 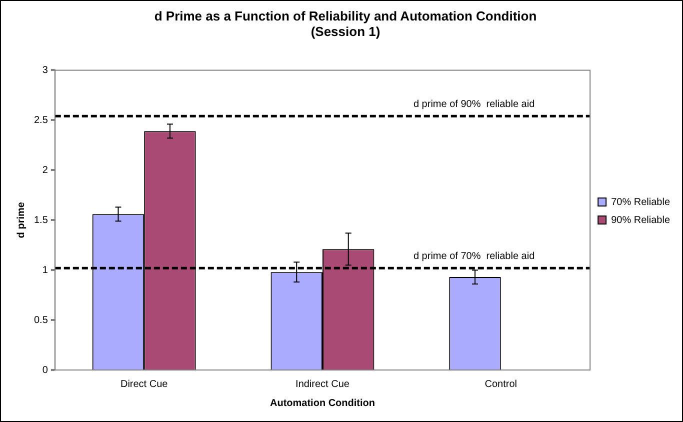 What do you see at coordinates (41, 320) in the screenshot?
I see `y-tick-label: 0.5` at bounding box center [41, 320].